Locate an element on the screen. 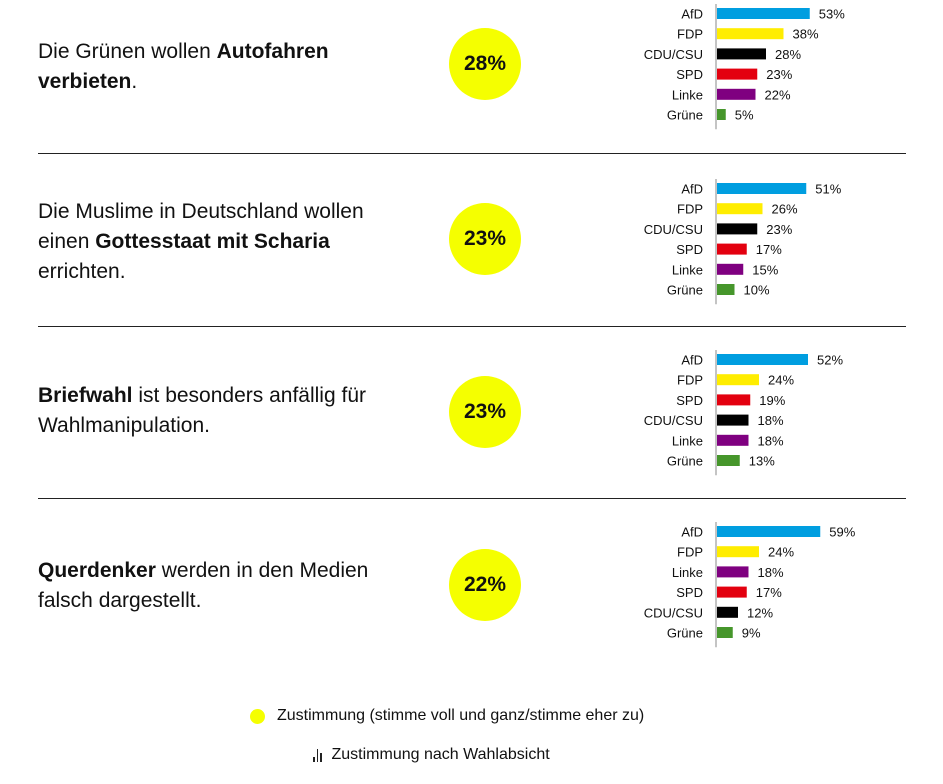  statement-bold-part: Briefwahl is located at coordinates (85, 395).